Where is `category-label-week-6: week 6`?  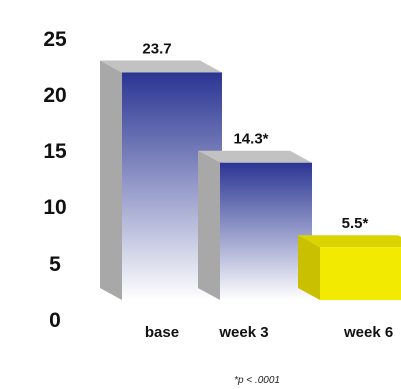 category-label-week-6: week 6 is located at coordinates (368, 332).